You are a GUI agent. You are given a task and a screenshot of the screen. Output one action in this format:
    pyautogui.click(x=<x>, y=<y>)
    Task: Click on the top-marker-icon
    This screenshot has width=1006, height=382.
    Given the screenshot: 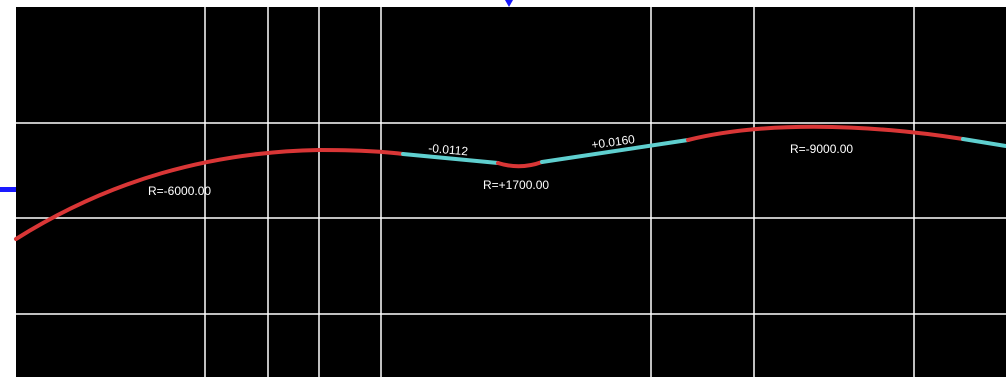 What is the action you would take?
    pyautogui.click(x=509, y=3)
    